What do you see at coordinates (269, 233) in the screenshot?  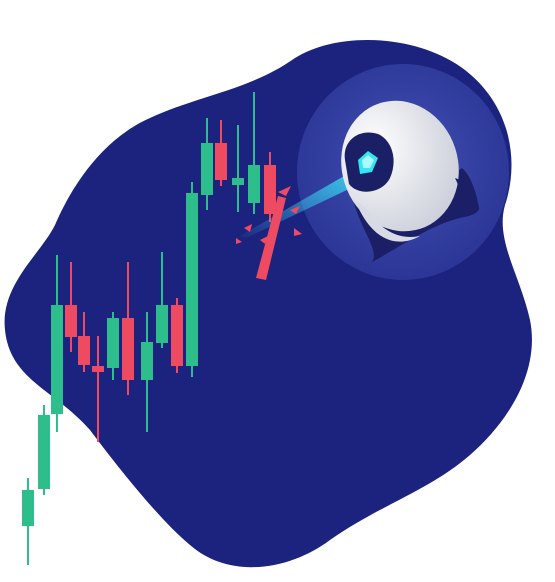 I see `laser-sparks` at bounding box center [269, 233].